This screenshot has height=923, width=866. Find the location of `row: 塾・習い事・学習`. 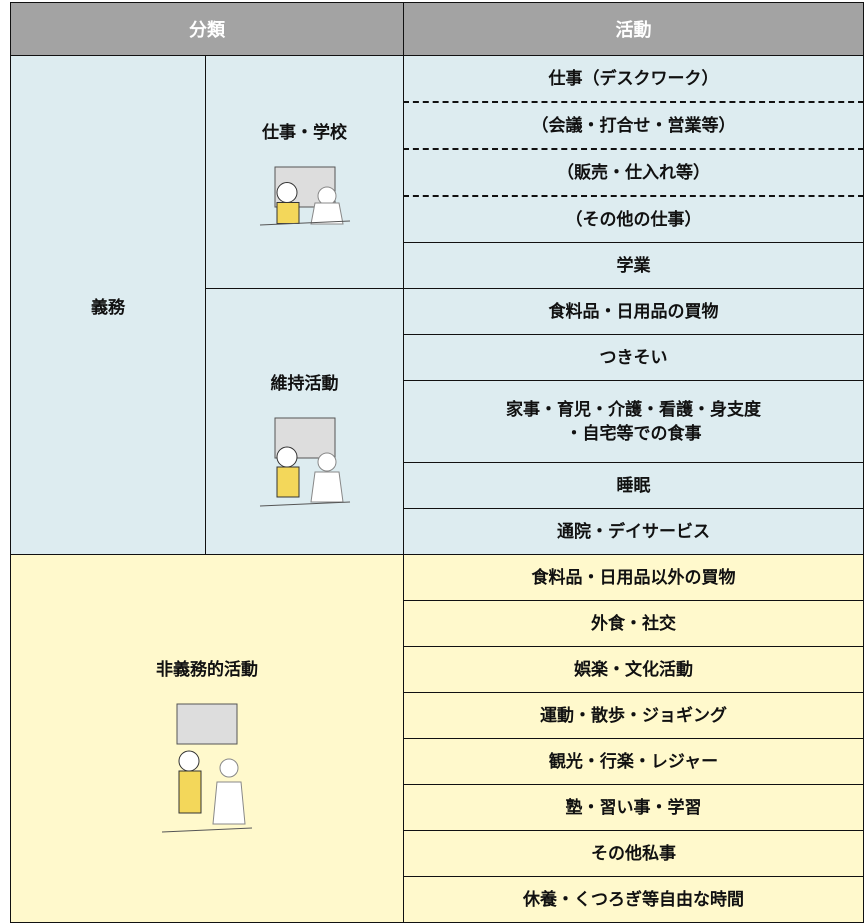

row: 塾・習い事・学習 is located at coordinates (437, 807).